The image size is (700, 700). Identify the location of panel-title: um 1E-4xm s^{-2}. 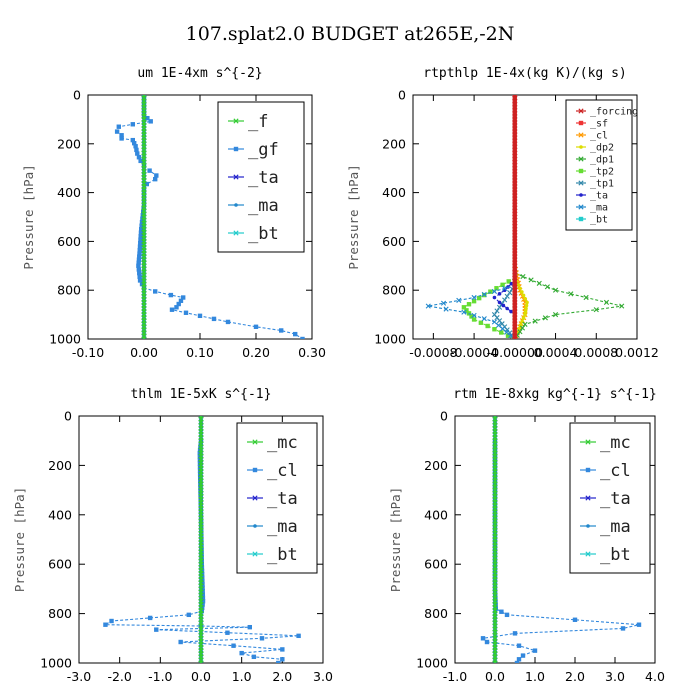
(199, 73).